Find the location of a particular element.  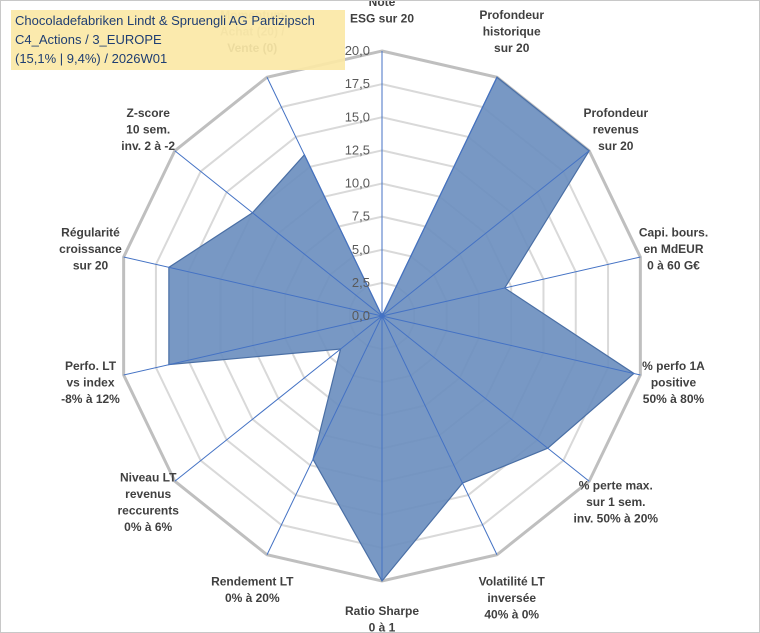

axis-label: Profondeur historique sur 20 is located at coordinates (511, 31).